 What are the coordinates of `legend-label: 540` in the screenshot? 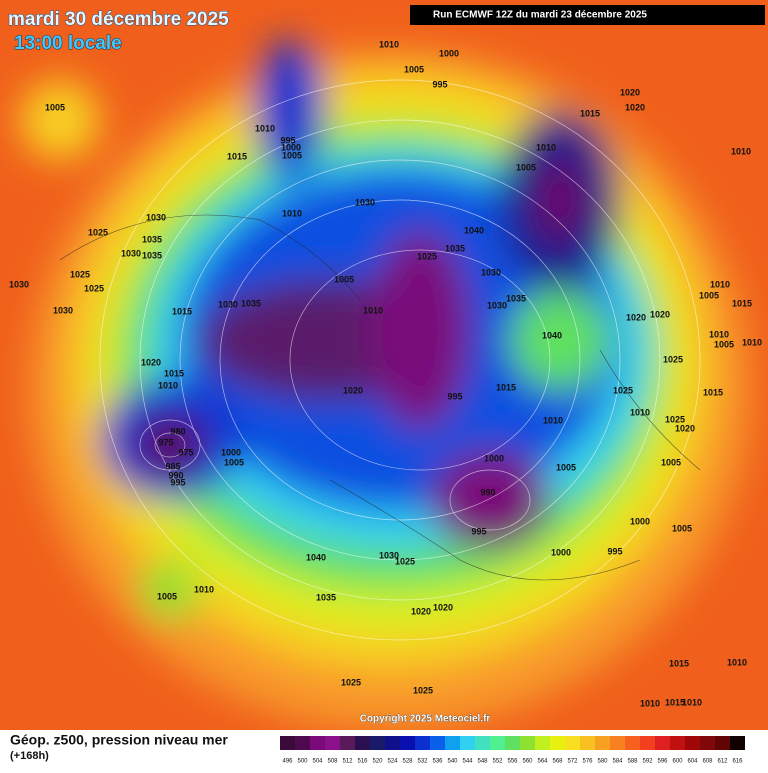 It's located at (452, 762).